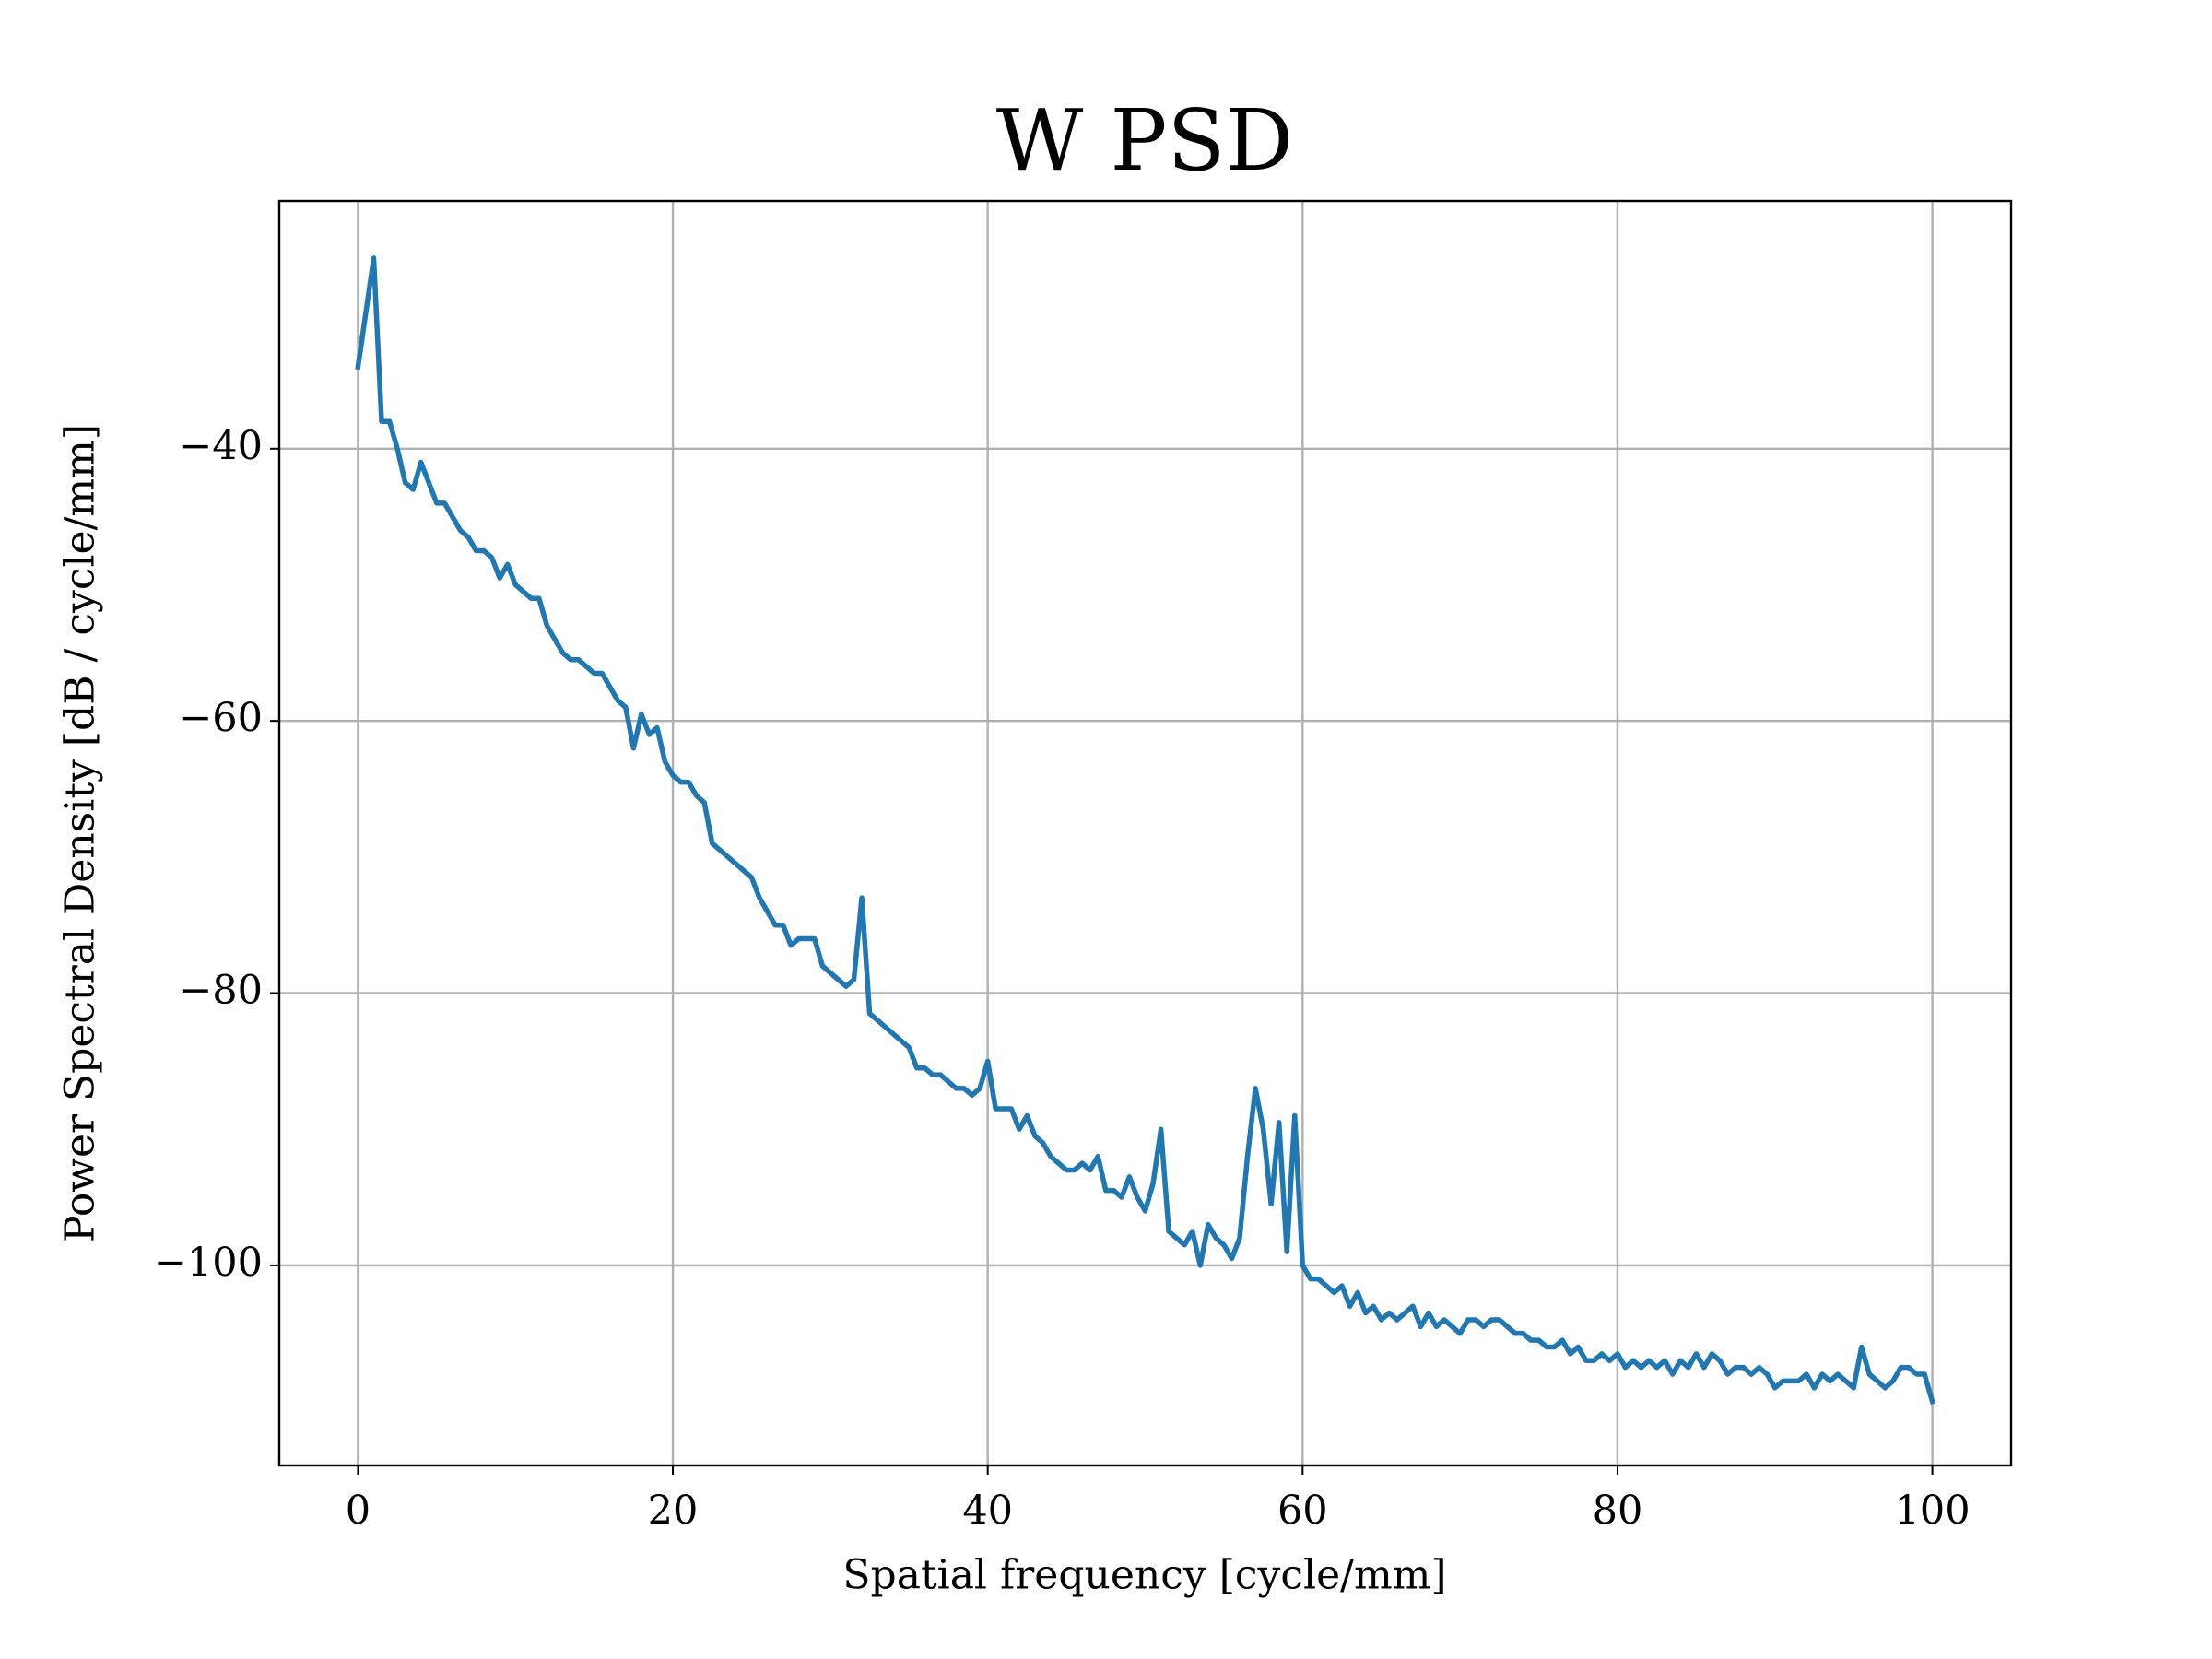  I want to click on y-tick-label: −40, so click(221, 446).